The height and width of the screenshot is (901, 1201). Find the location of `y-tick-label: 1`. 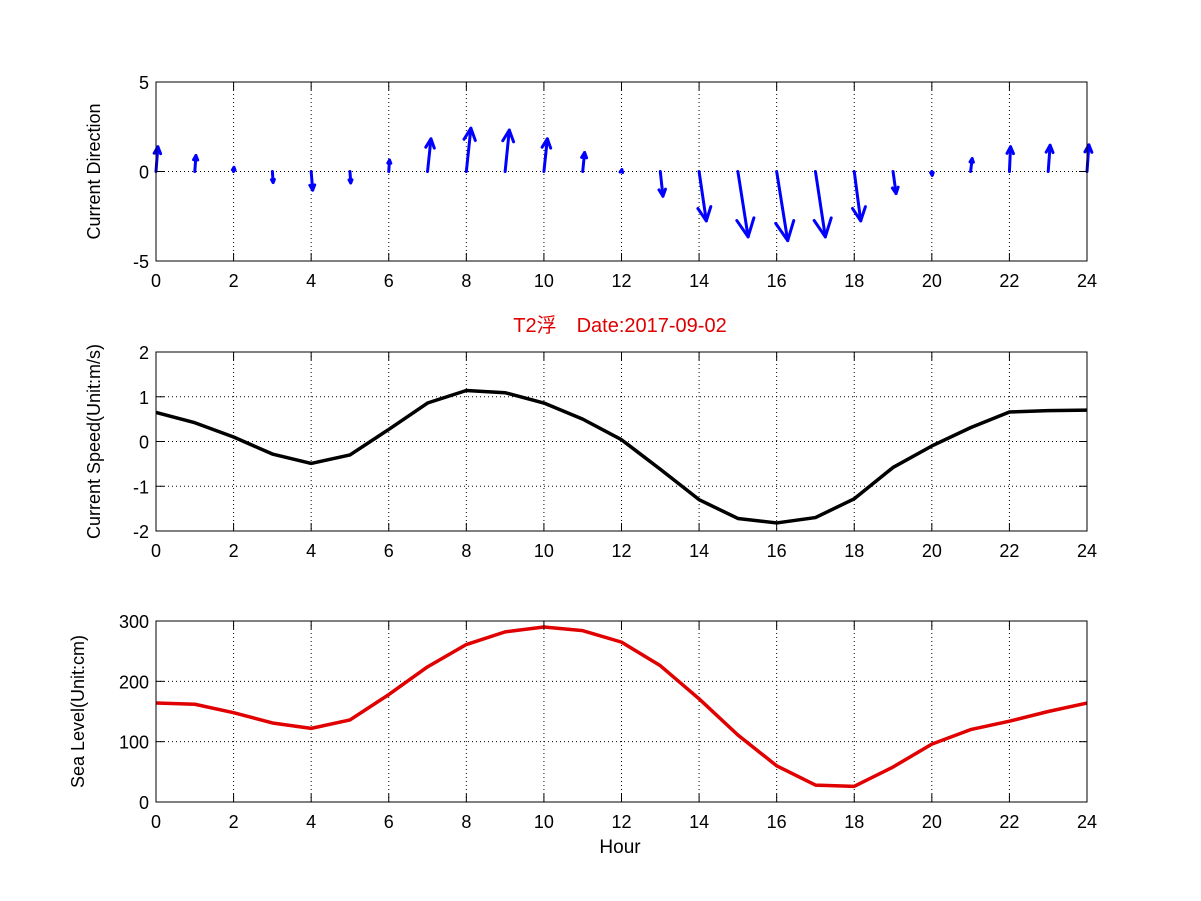

y-tick-label: 1 is located at coordinates (144, 398).